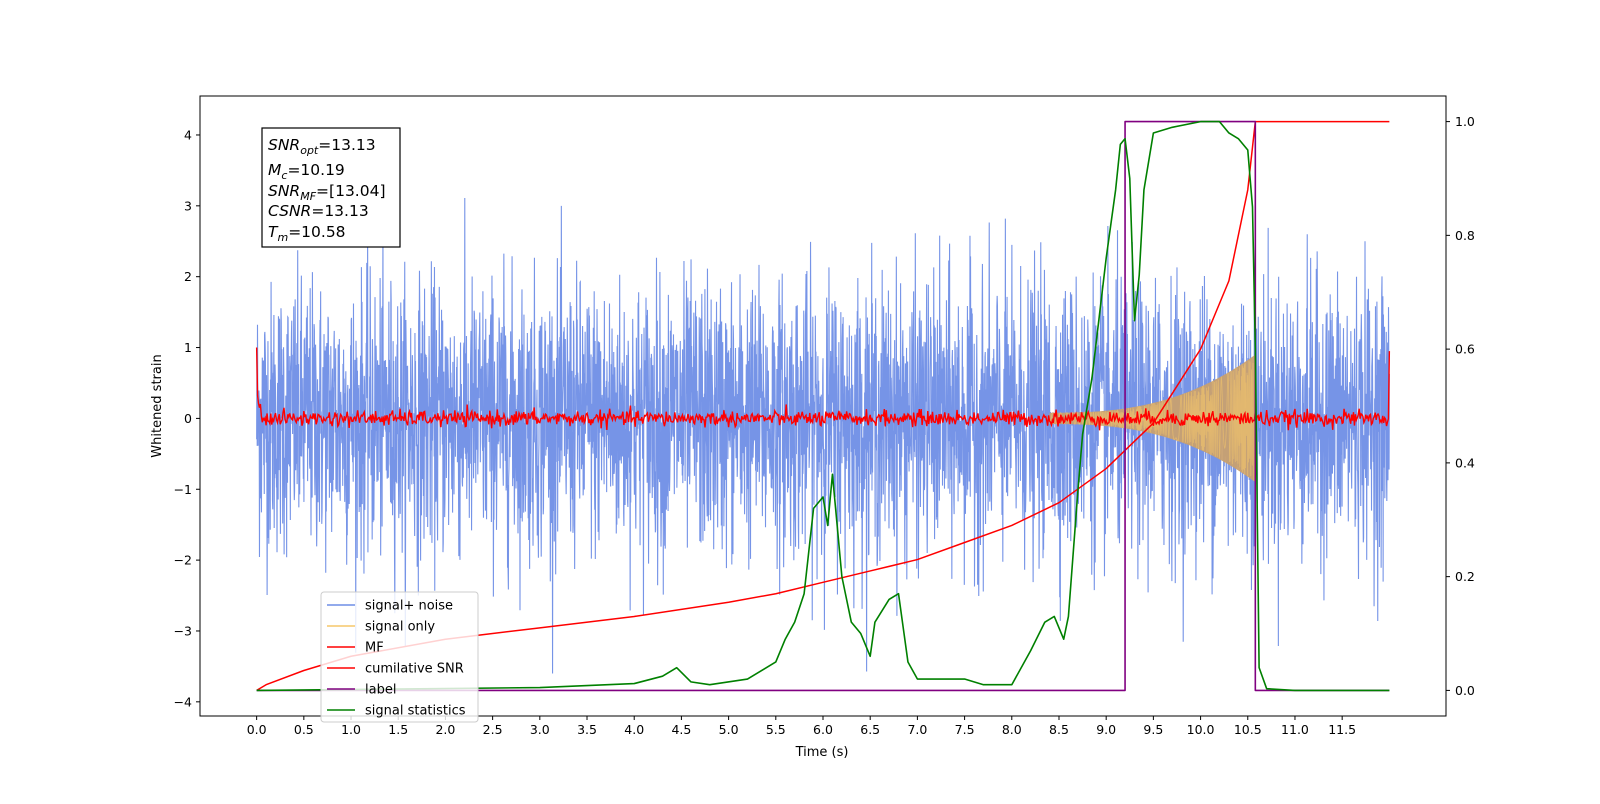 Image resolution: width=1600 pixels, height=804 pixels. I want to click on y2-tick-label: 0.6, so click(1465, 349).